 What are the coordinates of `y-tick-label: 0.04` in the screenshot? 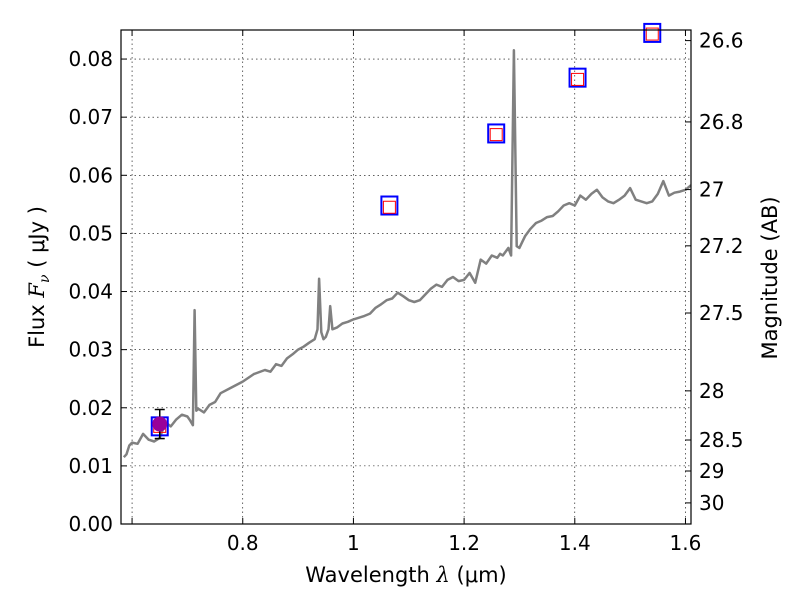 It's located at (90, 292).